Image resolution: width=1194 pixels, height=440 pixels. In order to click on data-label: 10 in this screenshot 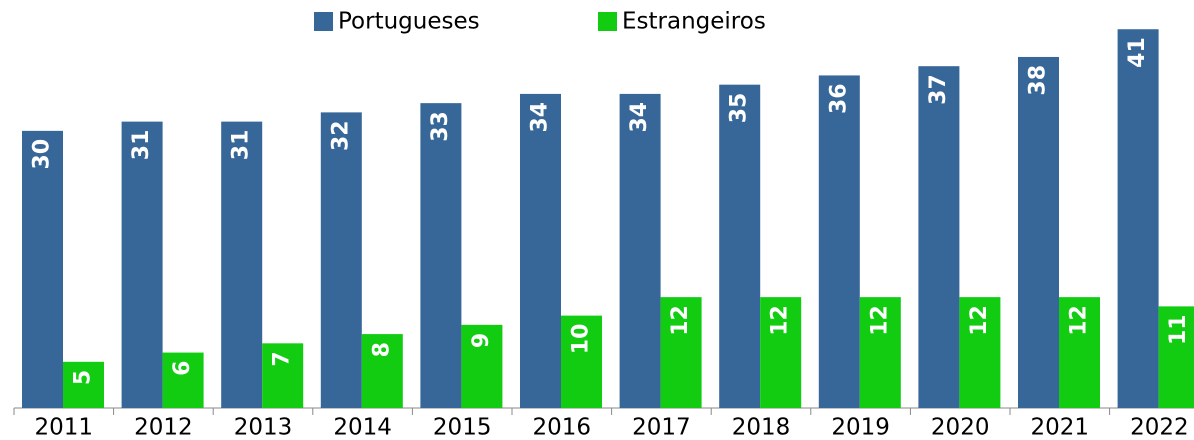, I will do `click(581, 339)`.